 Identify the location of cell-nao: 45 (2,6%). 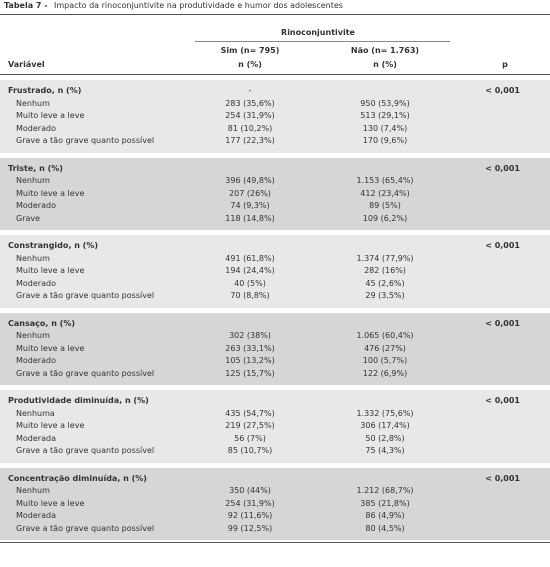
(385, 283).